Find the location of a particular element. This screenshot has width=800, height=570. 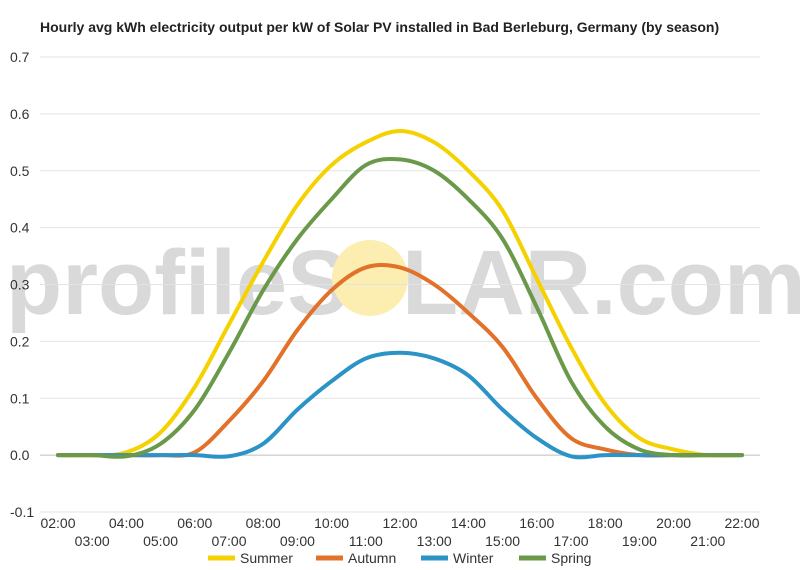

legend-label: Spring is located at coordinates (571, 558).